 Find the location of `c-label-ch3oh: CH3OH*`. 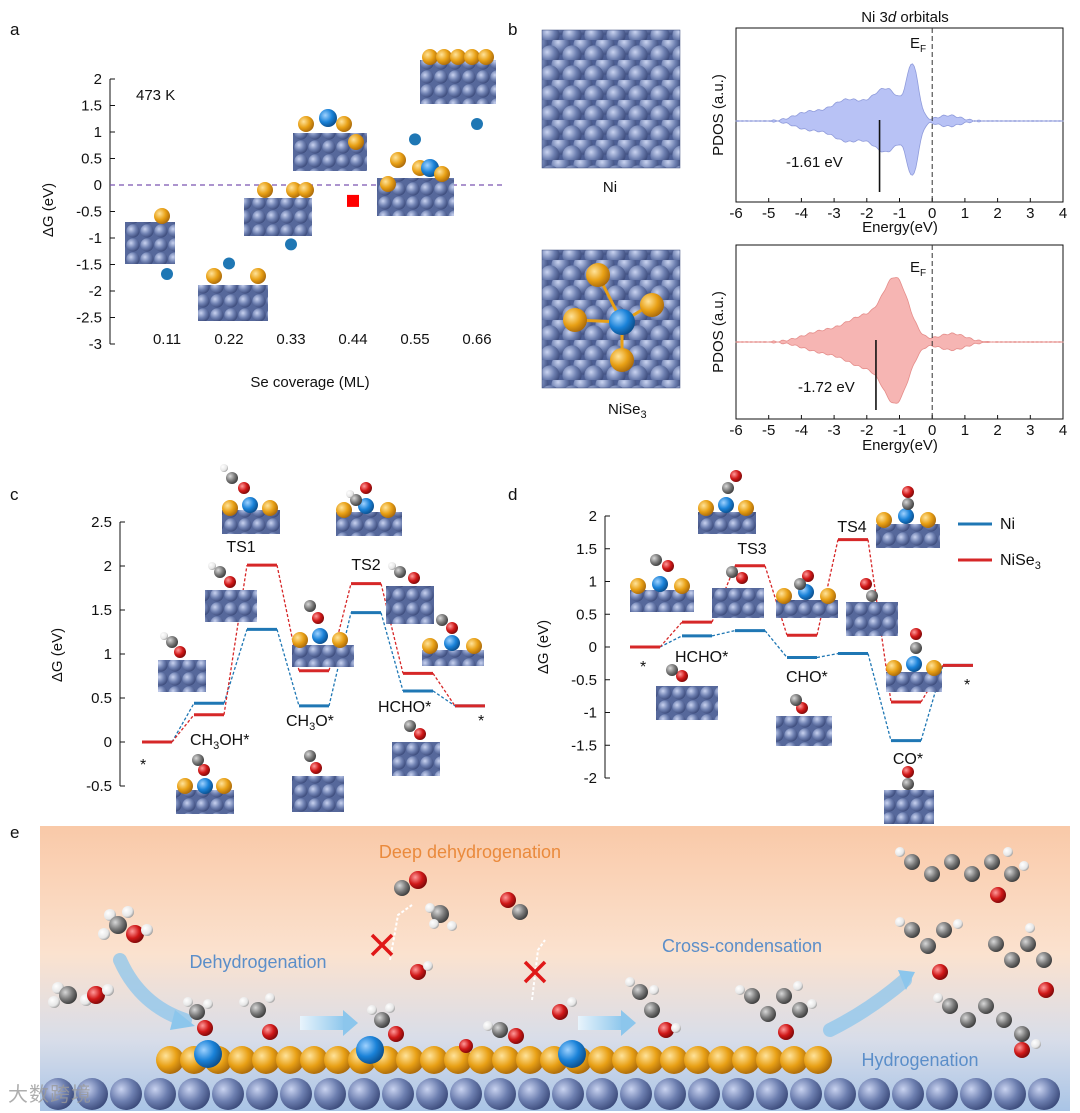

c-label-ch3oh: CH3OH* is located at coordinates (219, 742).